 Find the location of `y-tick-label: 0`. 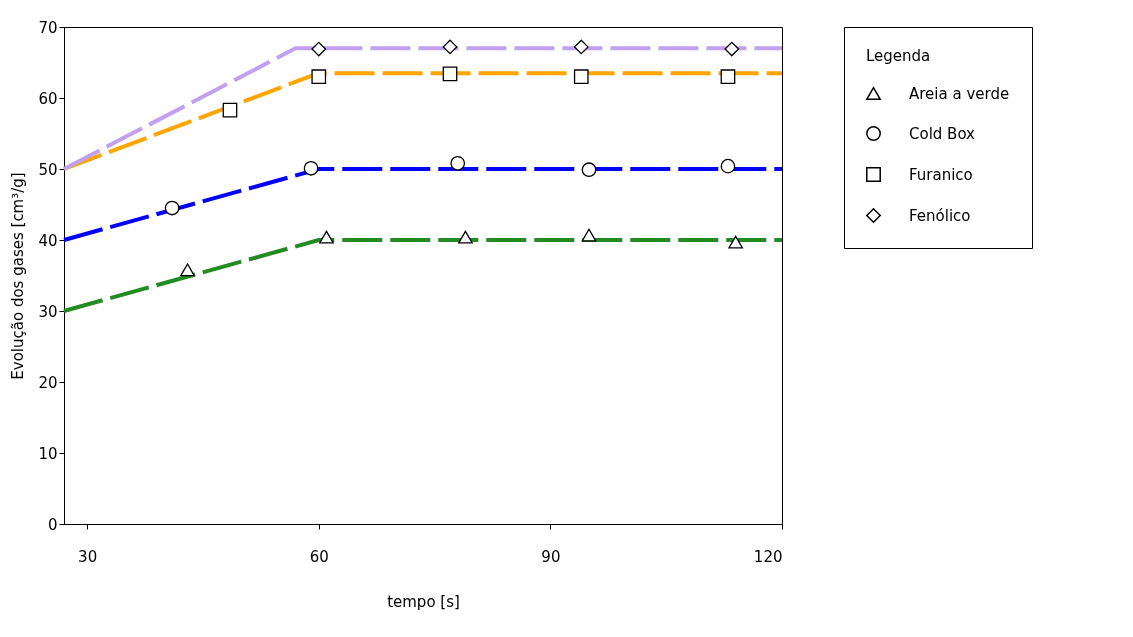

y-tick-label: 0 is located at coordinates (52, 524).